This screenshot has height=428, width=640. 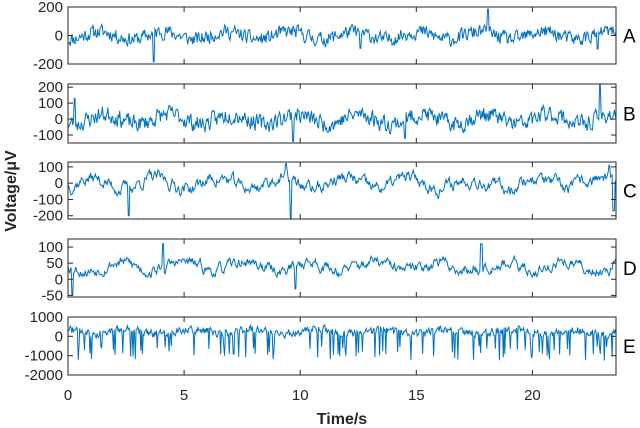 What do you see at coordinates (342, 35) in the screenshot?
I see `signal-line-a` at bounding box center [342, 35].